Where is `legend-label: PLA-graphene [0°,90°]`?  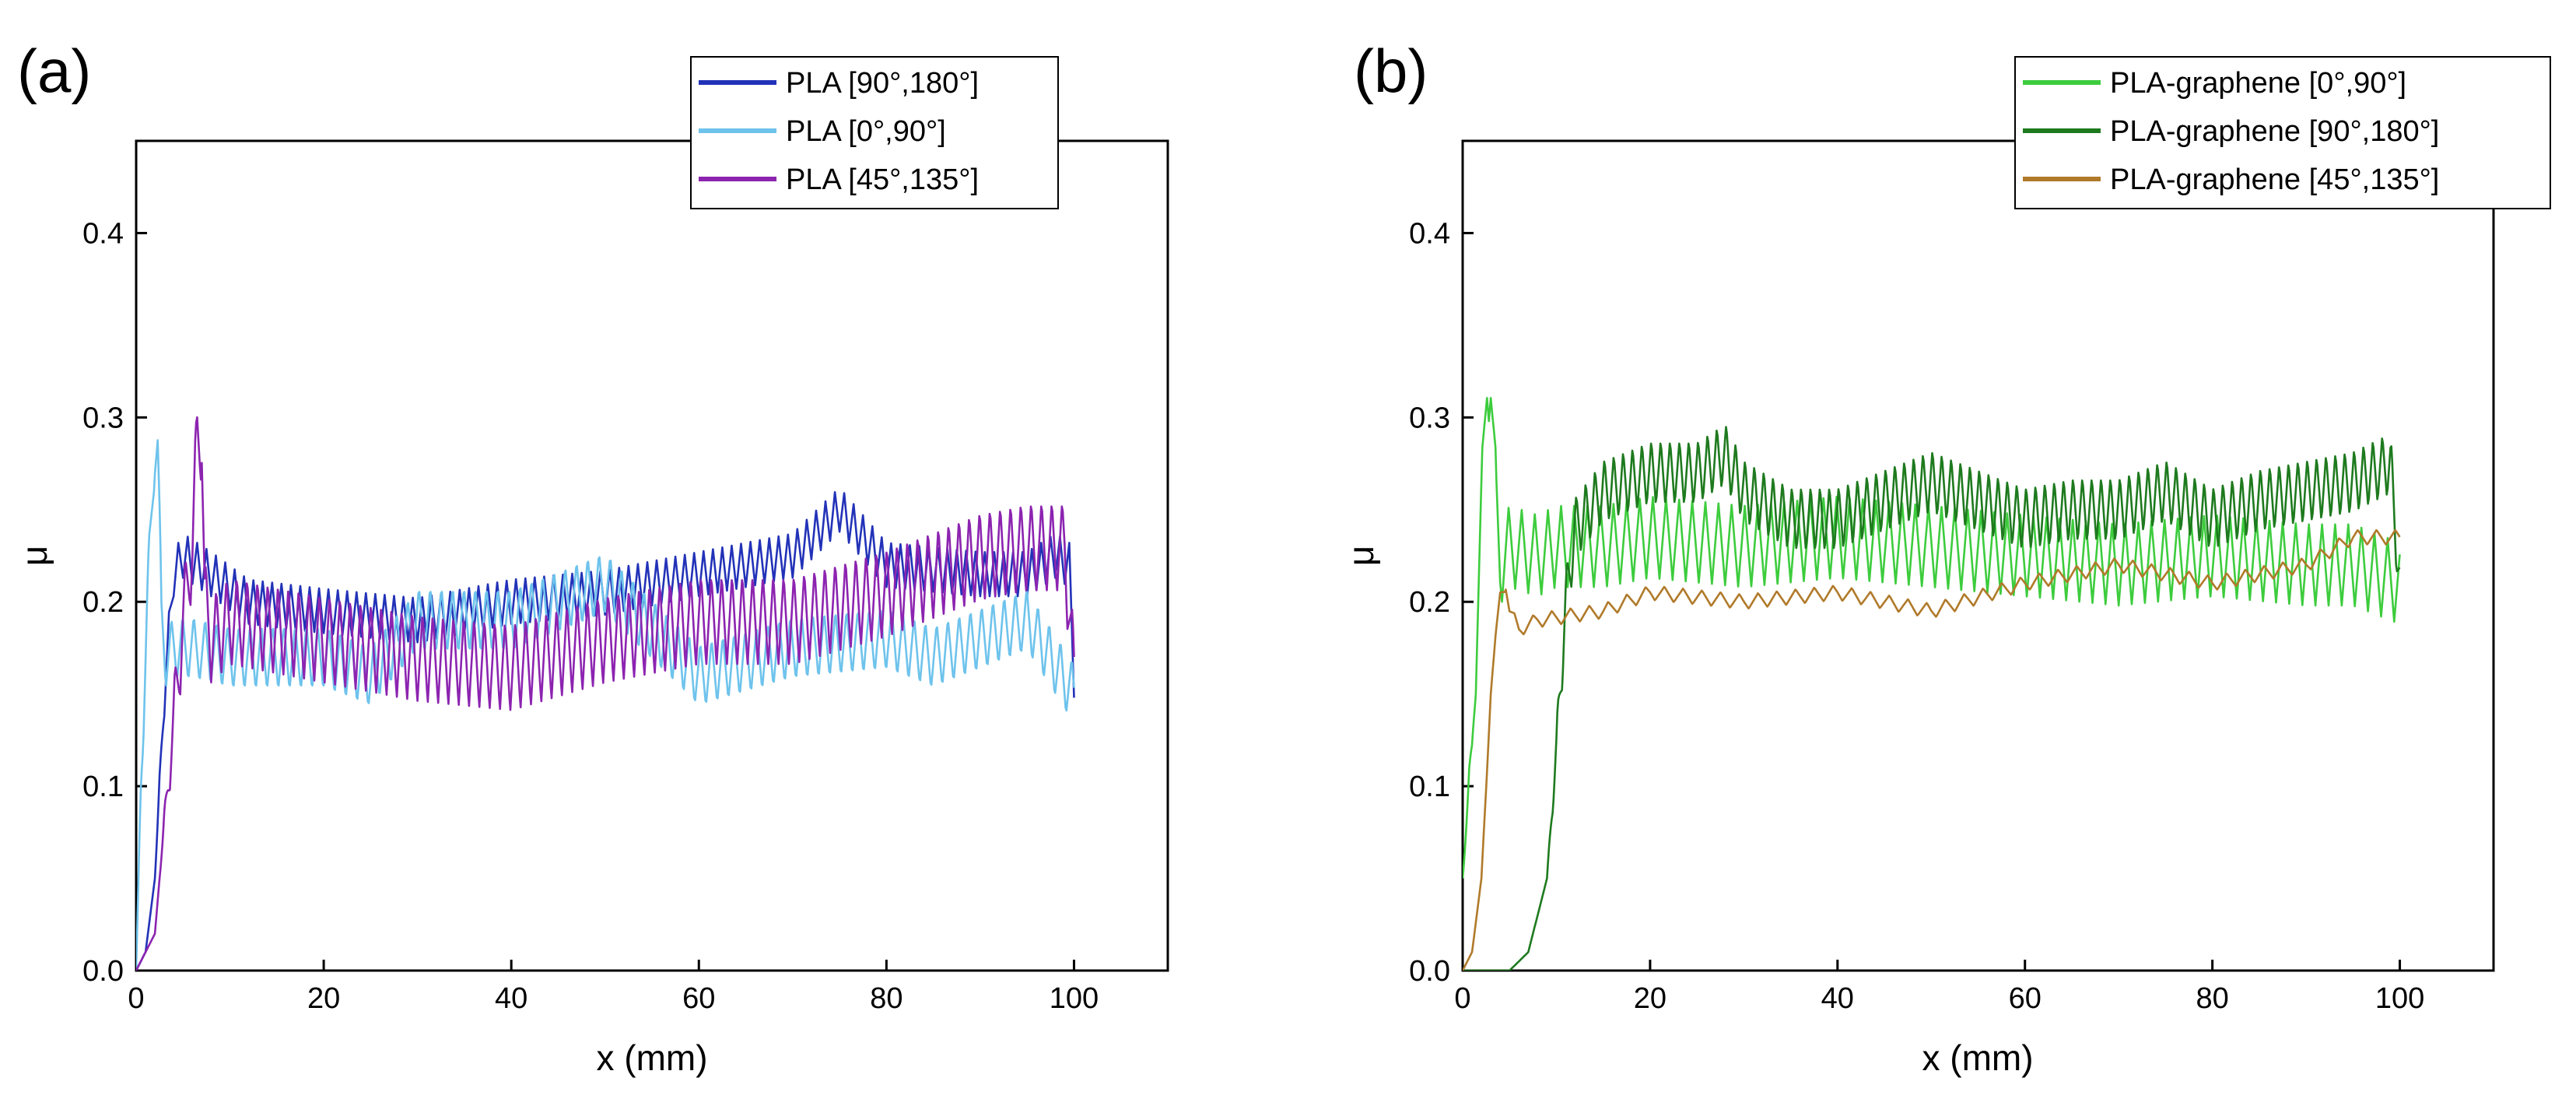 legend-label: PLA-graphene [0°,90°] is located at coordinates (2258, 83).